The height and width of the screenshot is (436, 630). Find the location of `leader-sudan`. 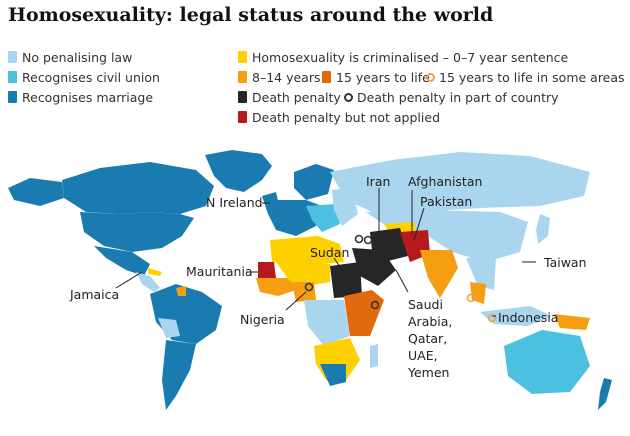

leader-sudan is located at coordinates (338, 264).